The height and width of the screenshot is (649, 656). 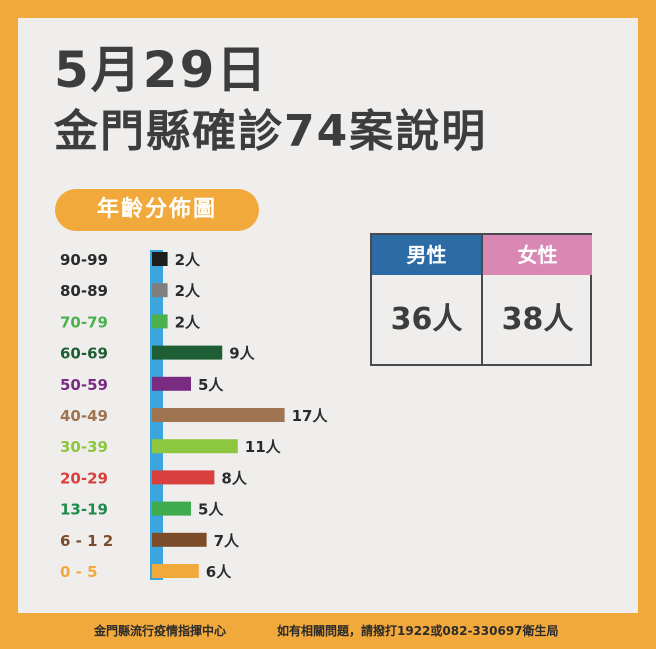 I want to click on gender-table: 男性 女性 36人 38人, so click(x=481, y=299).